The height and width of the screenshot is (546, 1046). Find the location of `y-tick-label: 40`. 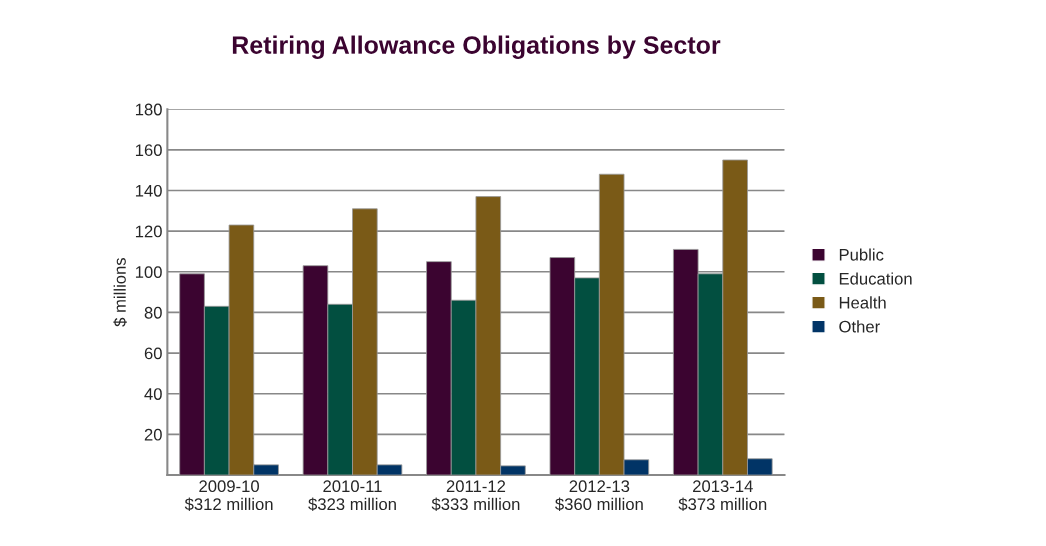

y-tick-label: 40 is located at coordinates (153, 394).